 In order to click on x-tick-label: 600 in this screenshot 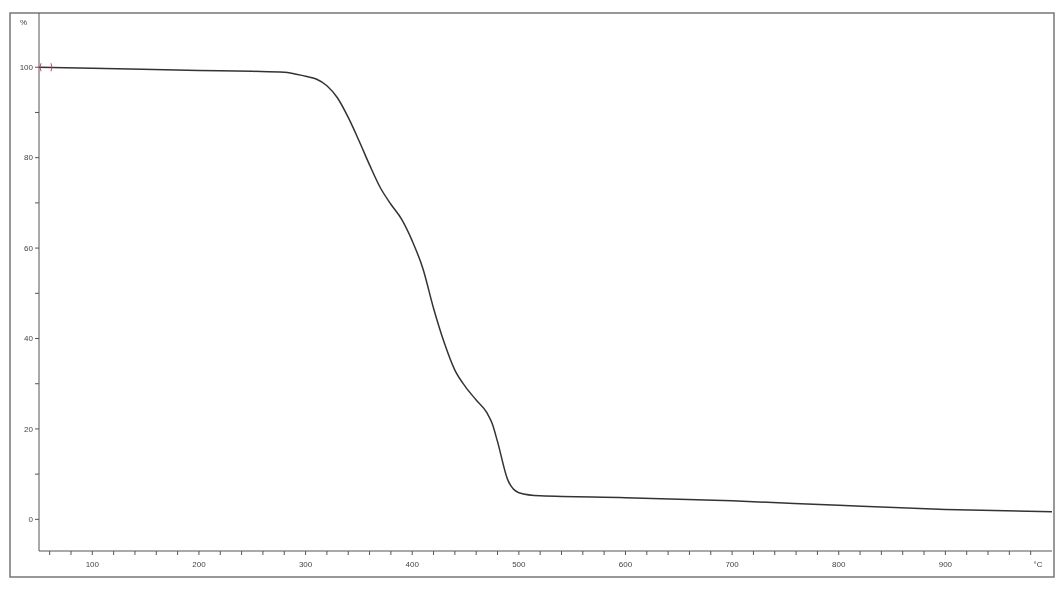, I will do `click(625, 564)`.